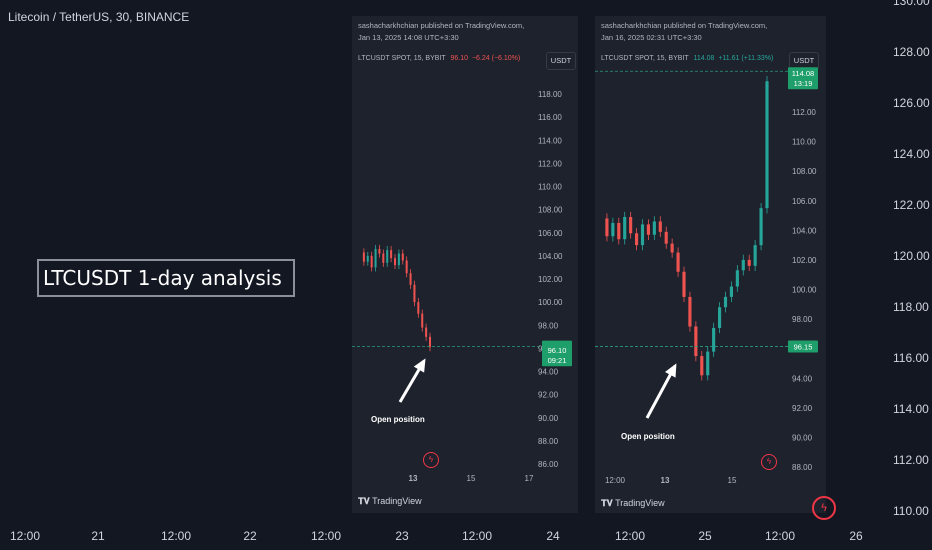  What do you see at coordinates (856, 536) in the screenshot?
I see `time-axis-label: 26` at bounding box center [856, 536].